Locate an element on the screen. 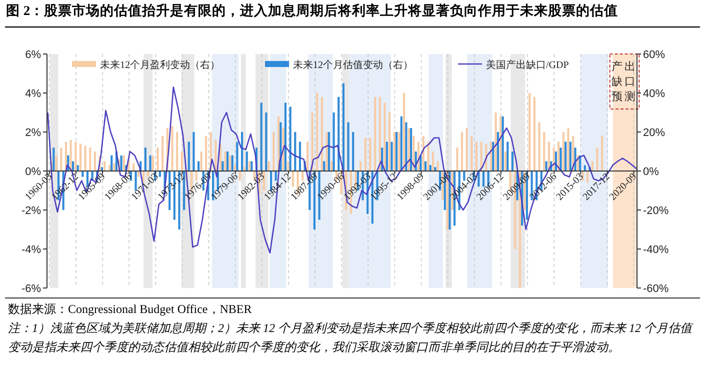 The image size is (705, 391). y2-tick-label: 60% is located at coordinates (654, 55).